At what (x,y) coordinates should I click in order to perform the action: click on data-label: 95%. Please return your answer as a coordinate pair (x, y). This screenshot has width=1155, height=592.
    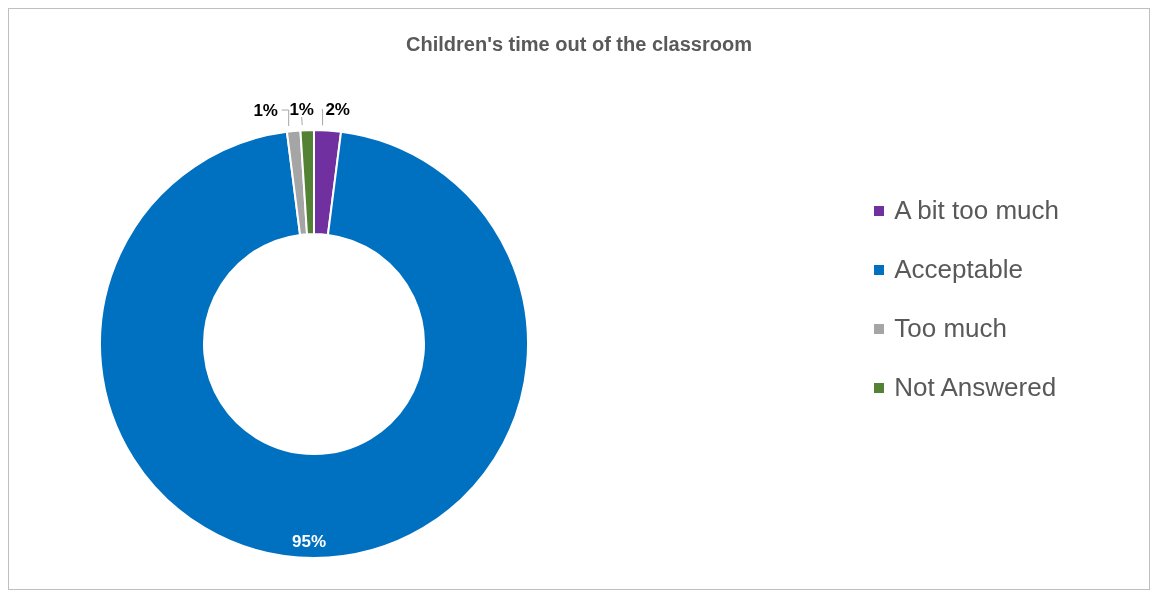
    Looking at the image, I should click on (309, 541).